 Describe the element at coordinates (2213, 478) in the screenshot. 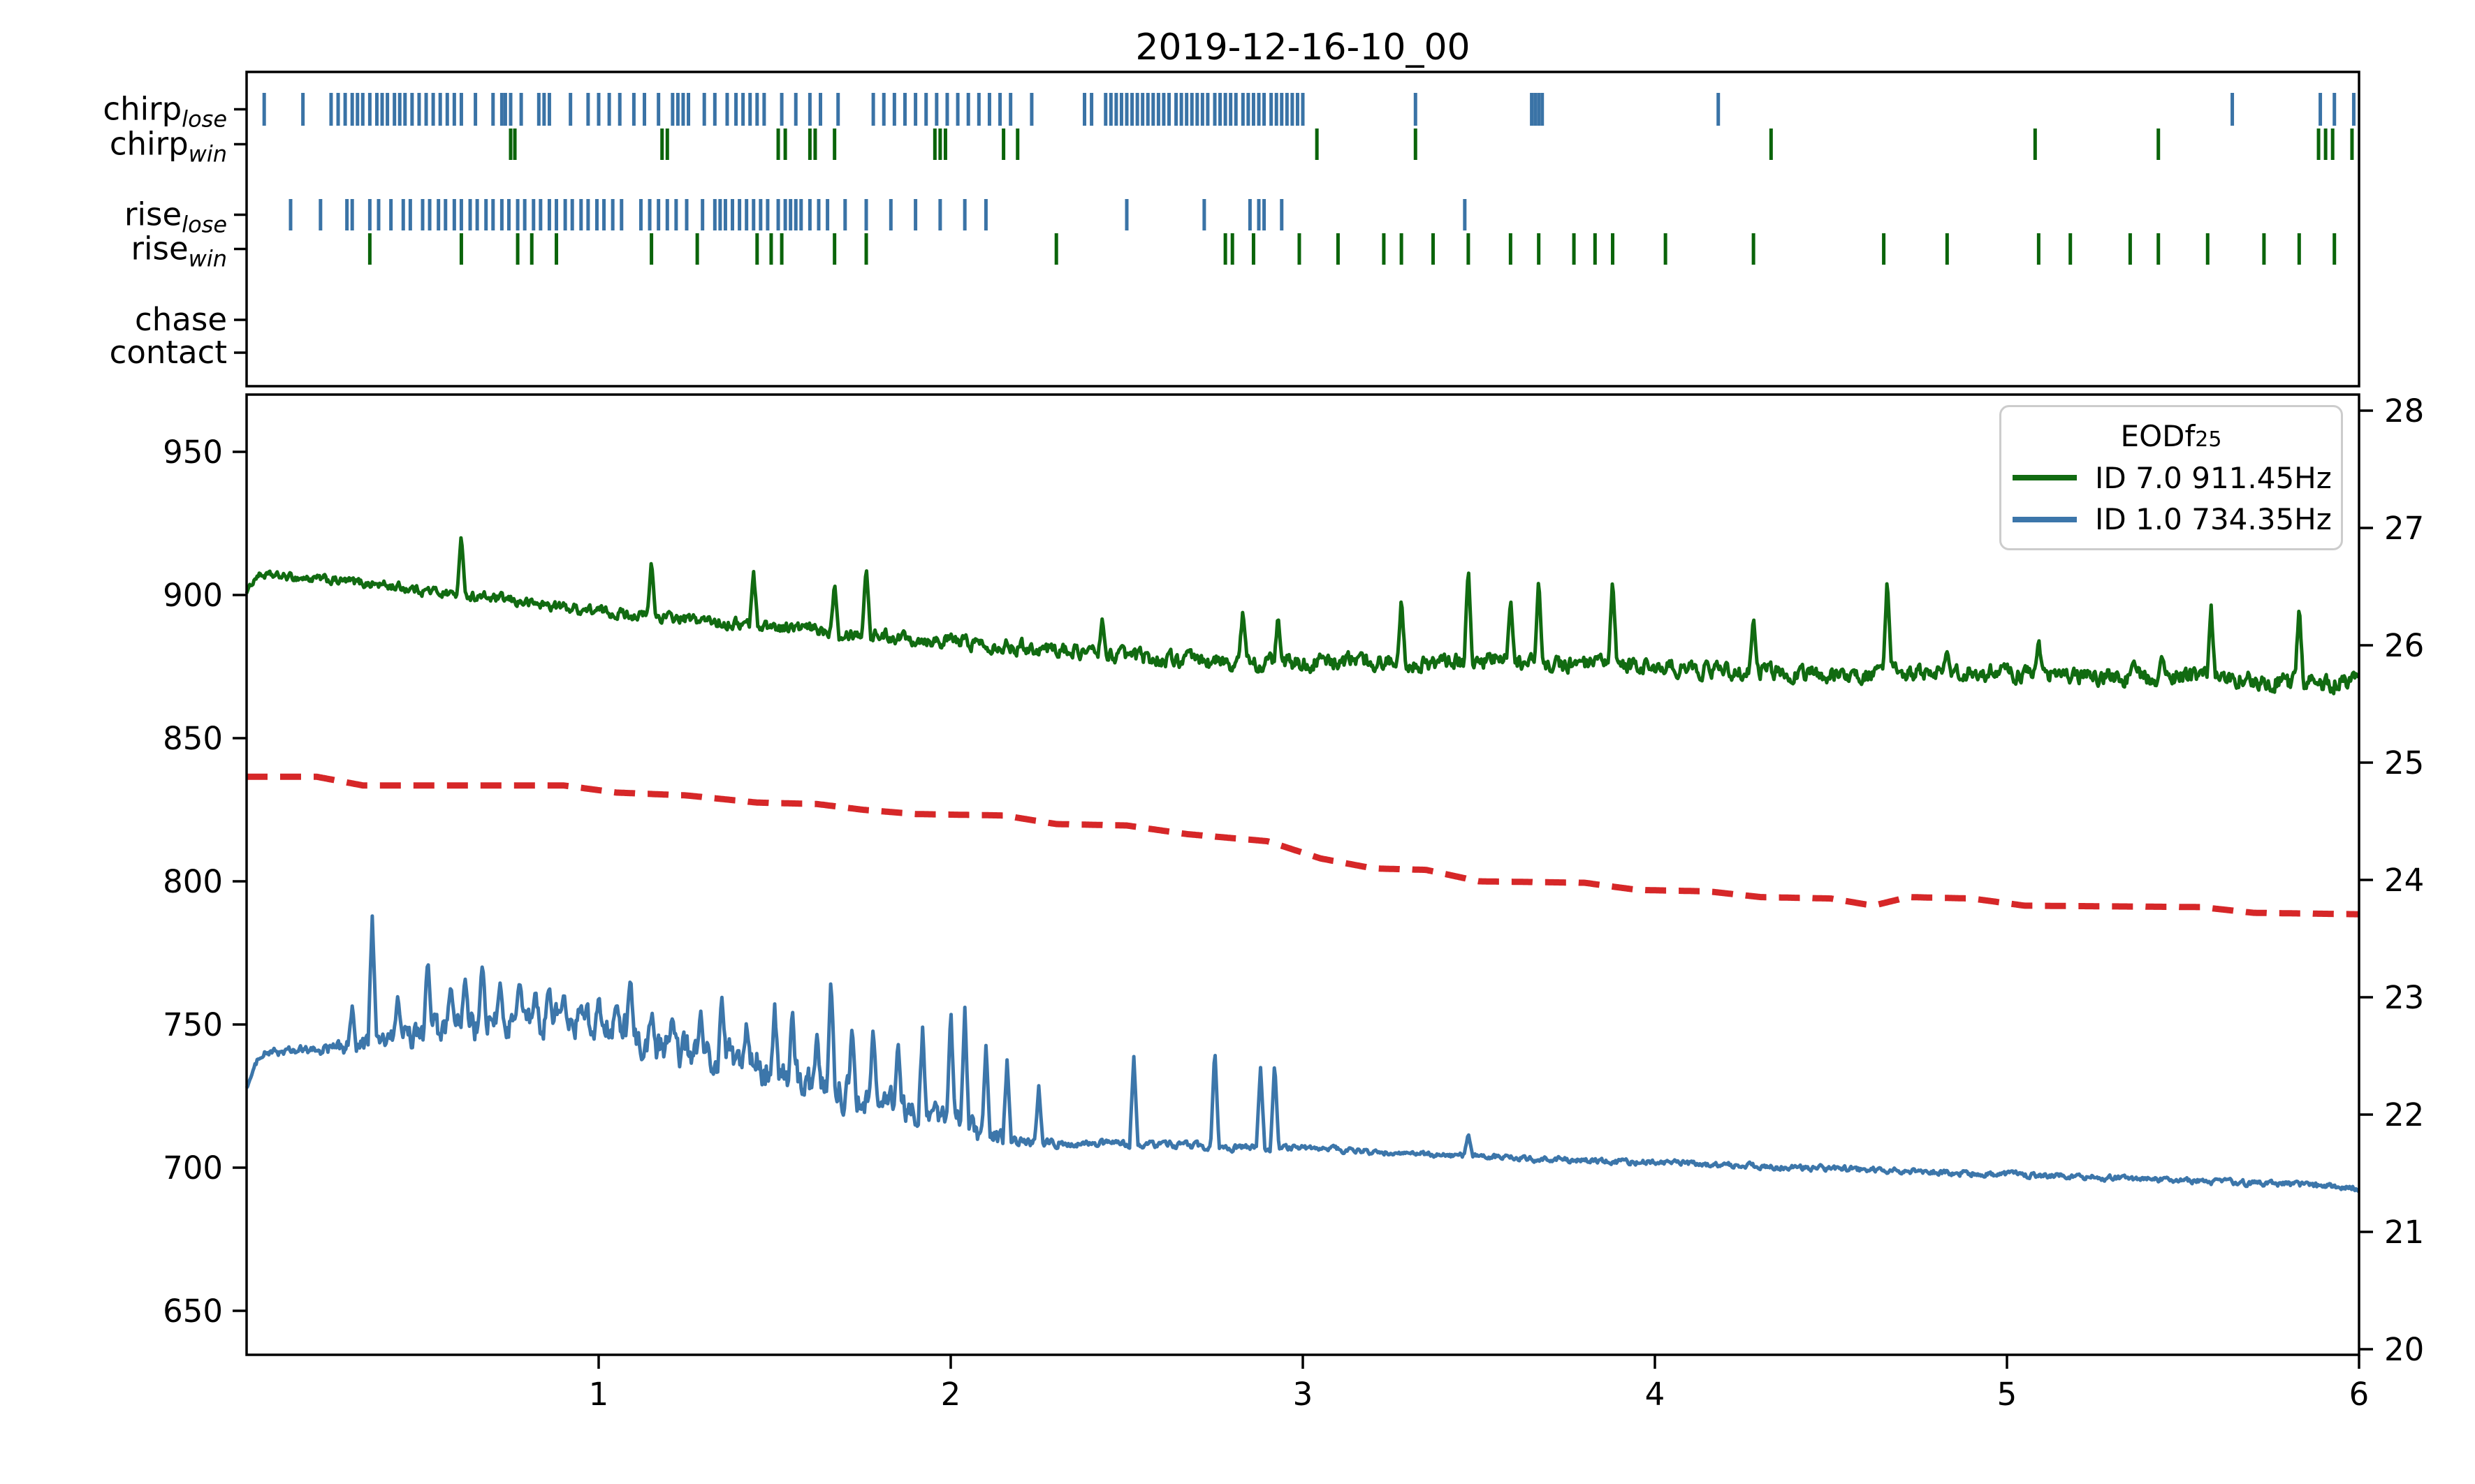

I see `legend-entry-label: ID 7.0 911.45Hz` at that location.